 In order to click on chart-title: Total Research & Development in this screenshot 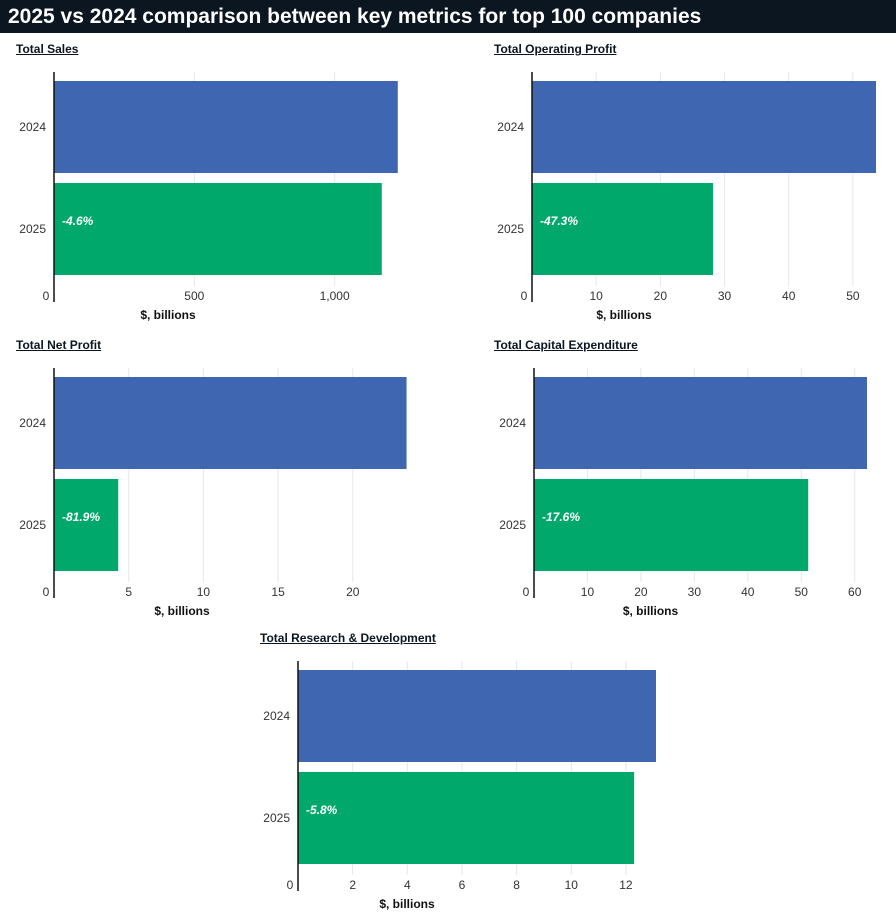, I will do `click(348, 638)`.